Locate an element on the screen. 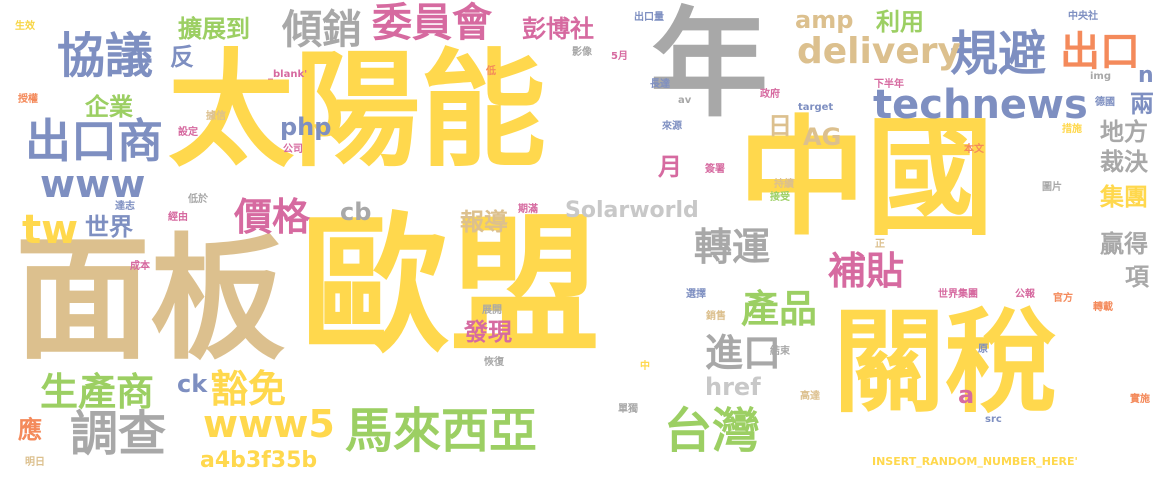 The width and height of the screenshot is (1175, 482). cloud-word: cb is located at coordinates (356, 212).